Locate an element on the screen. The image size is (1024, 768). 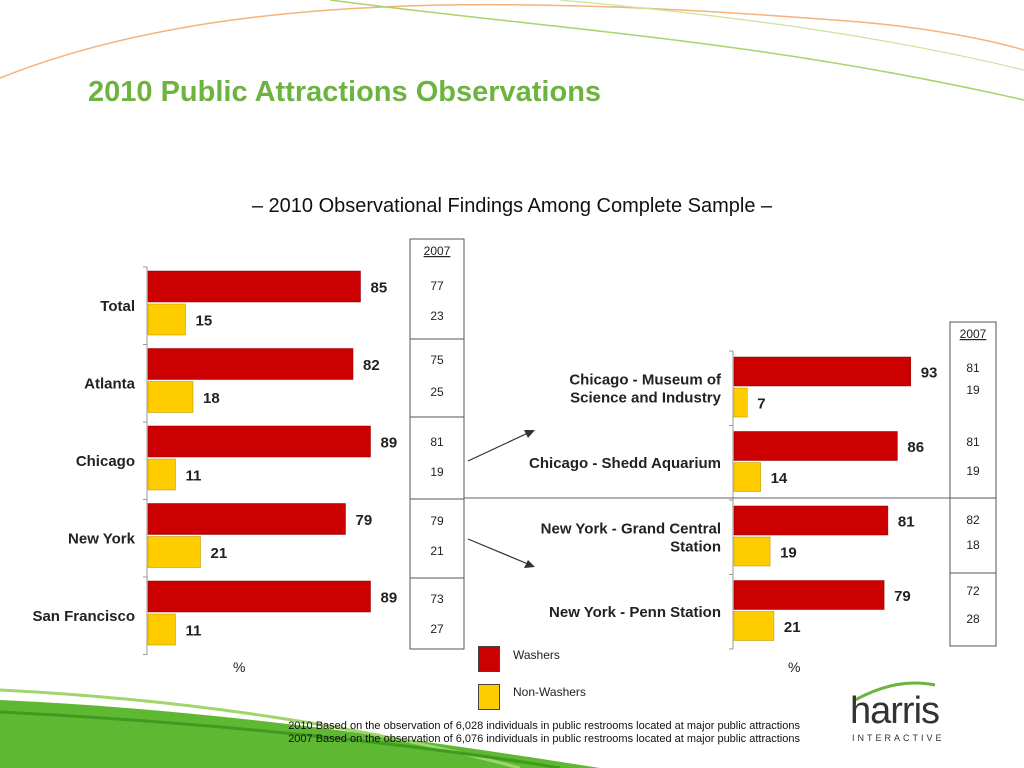
left-2007-washers: 81 is located at coordinates (437, 442).